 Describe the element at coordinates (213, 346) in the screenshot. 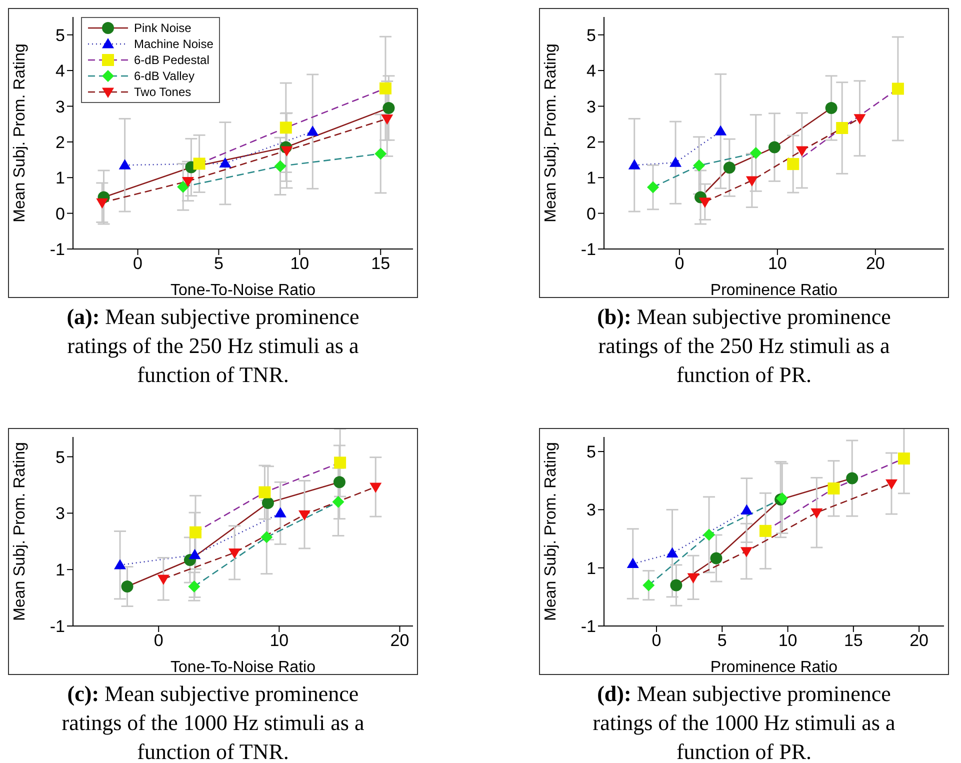

I see `text: (a): Mean subjective prominence ratings of the 250 Hz stimuli as a function of TNR.` at that location.